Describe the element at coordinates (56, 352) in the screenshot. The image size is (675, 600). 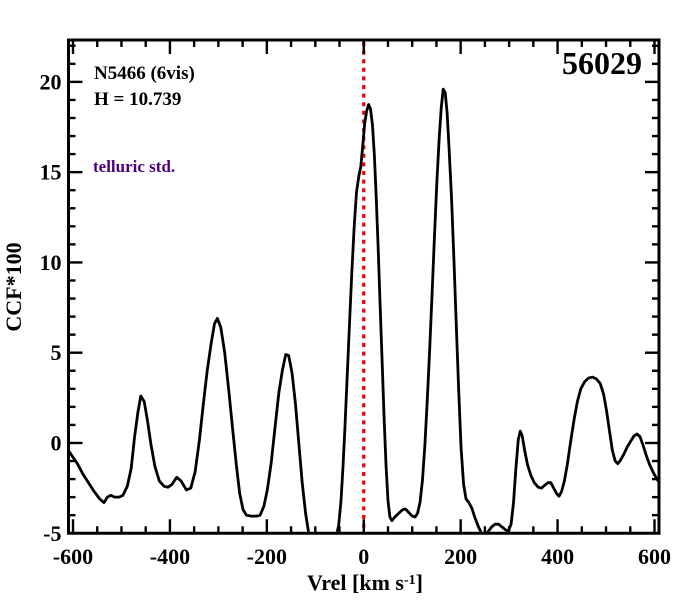
I see `y-tick-label: 5` at that location.